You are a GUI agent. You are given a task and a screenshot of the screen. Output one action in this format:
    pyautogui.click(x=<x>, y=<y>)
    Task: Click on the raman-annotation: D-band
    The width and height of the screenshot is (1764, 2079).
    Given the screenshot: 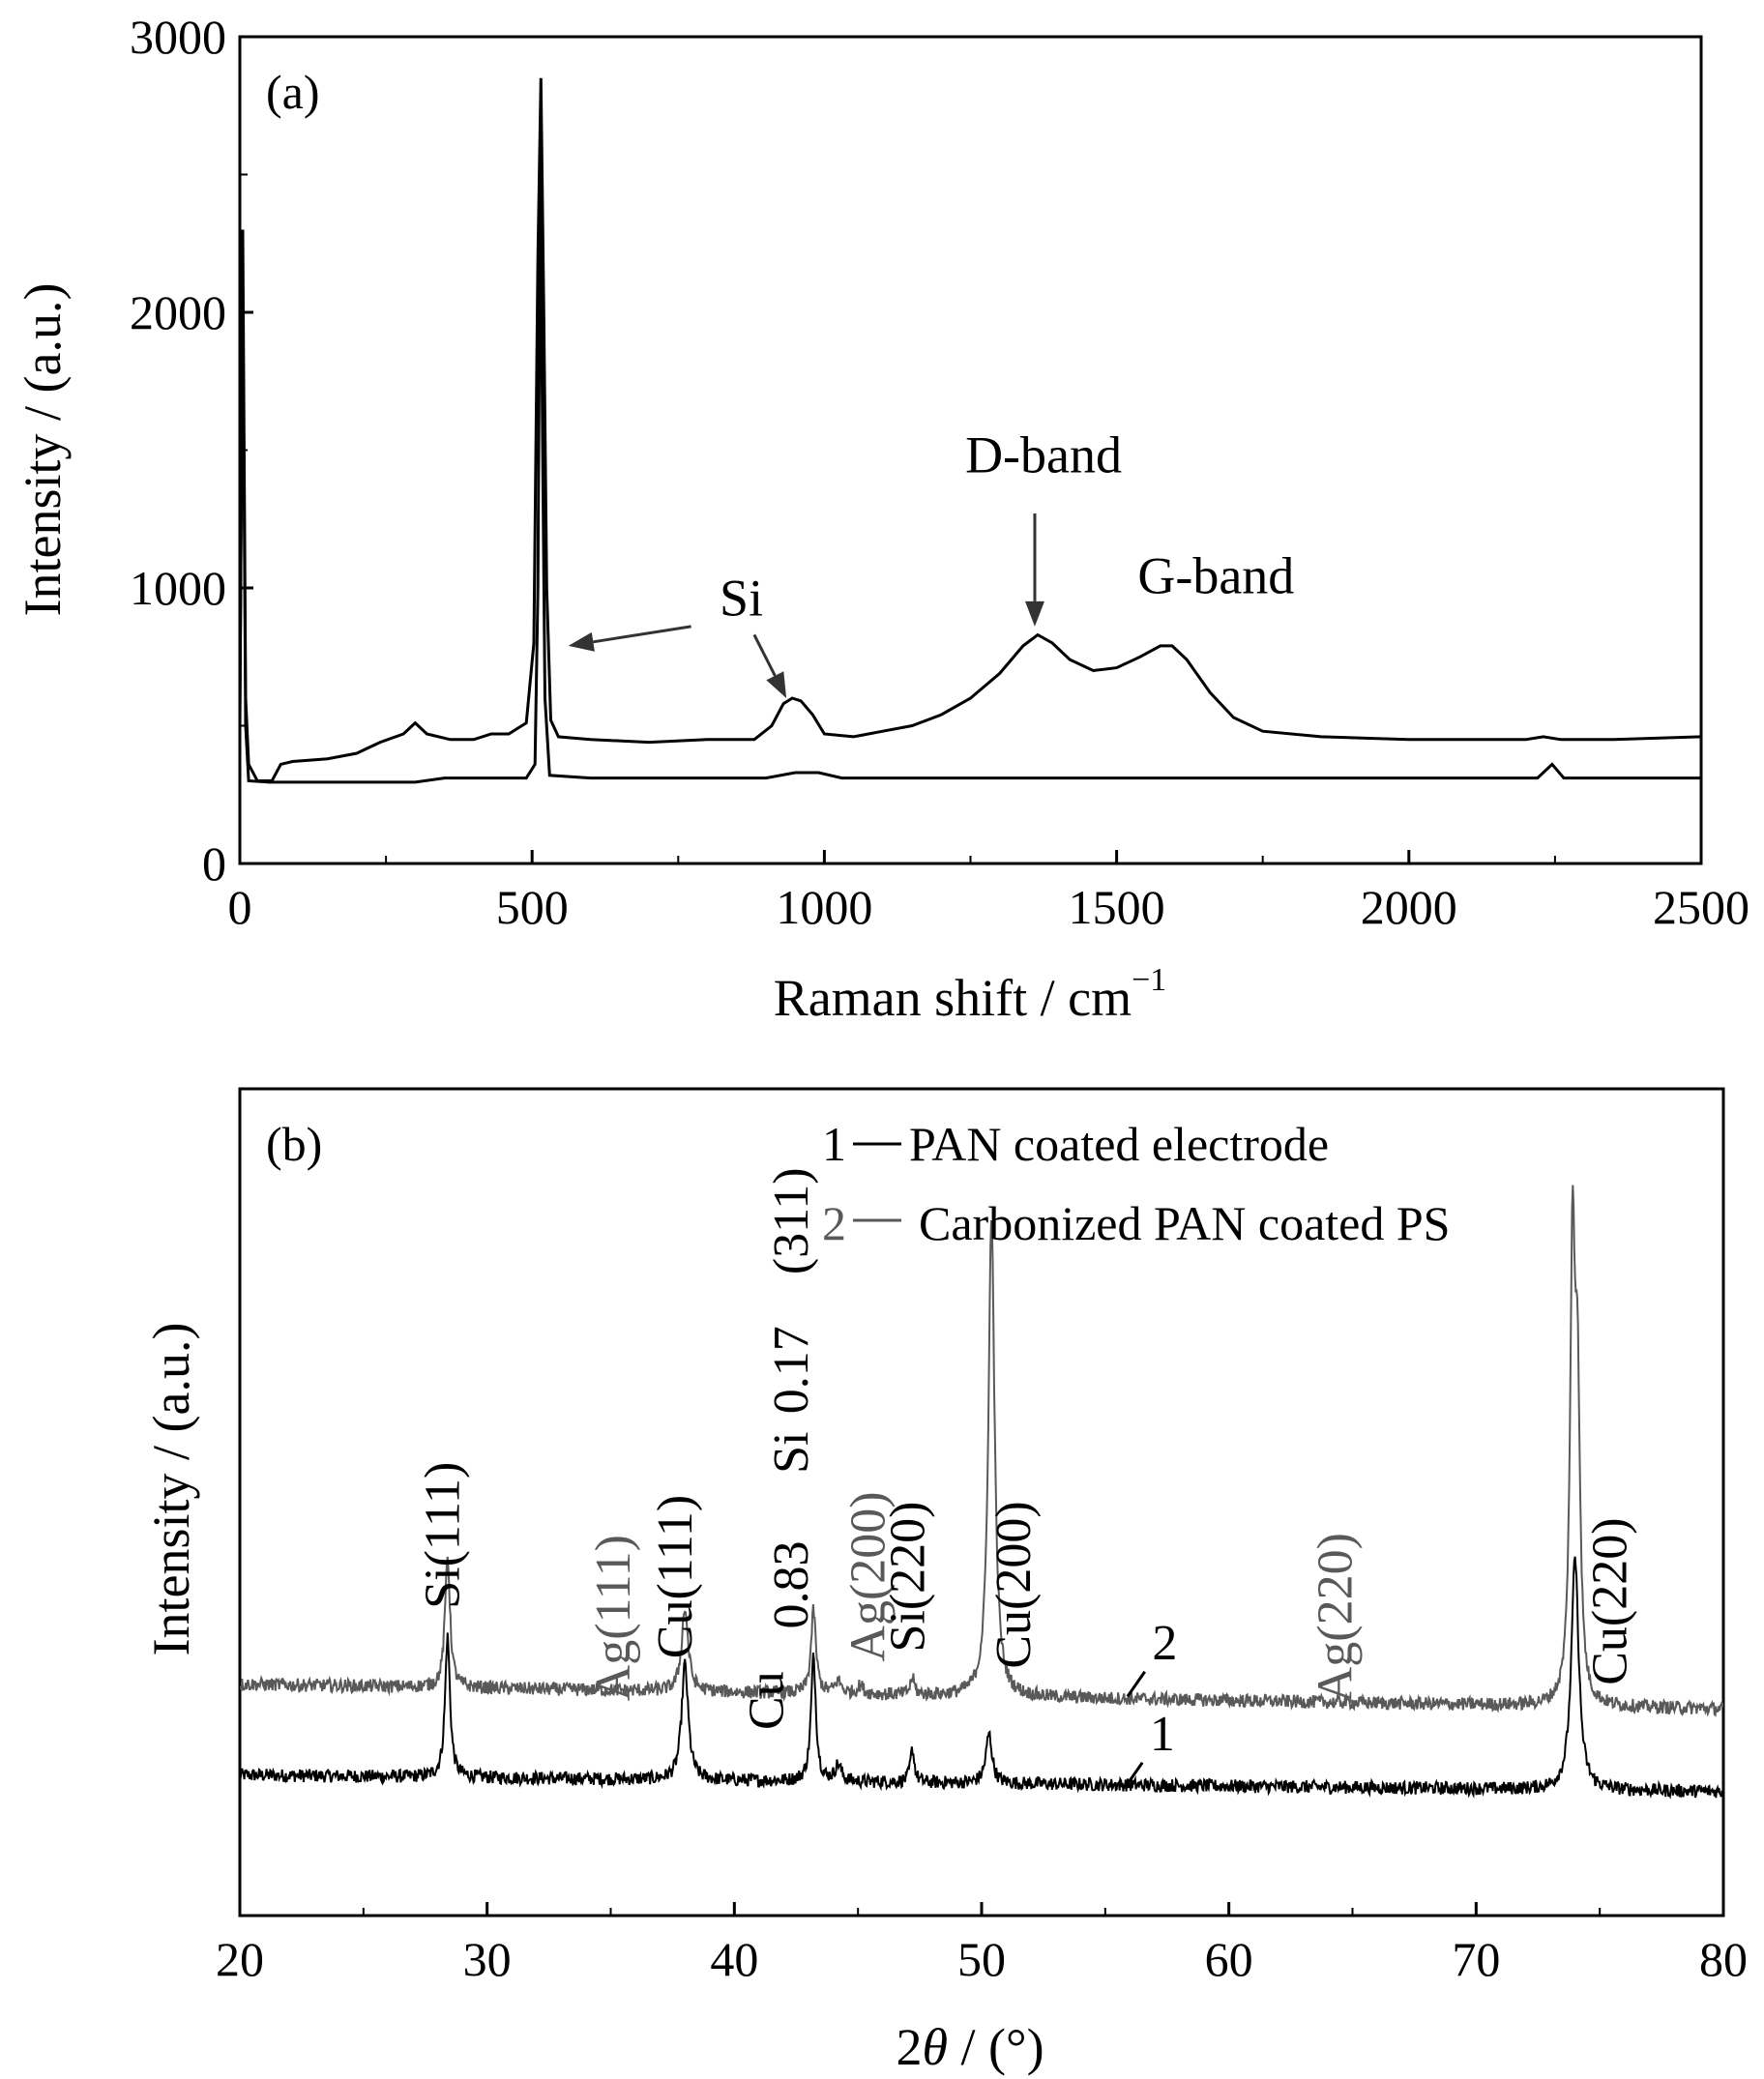 What is the action you would take?
    pyautogui.click(x=1043, y=454)
    